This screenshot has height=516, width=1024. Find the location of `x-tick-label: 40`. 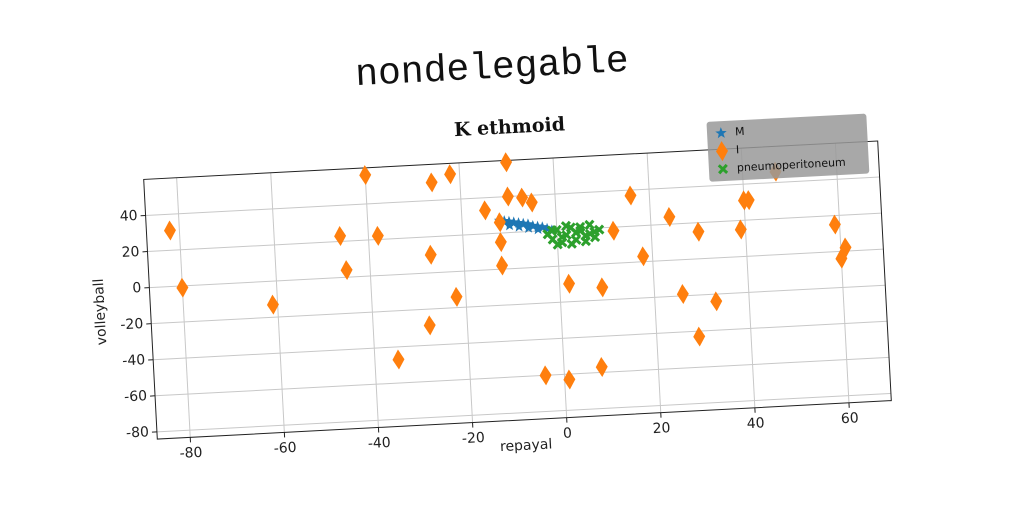

x-tick-label: 40 is located at coordinates (755, 423).